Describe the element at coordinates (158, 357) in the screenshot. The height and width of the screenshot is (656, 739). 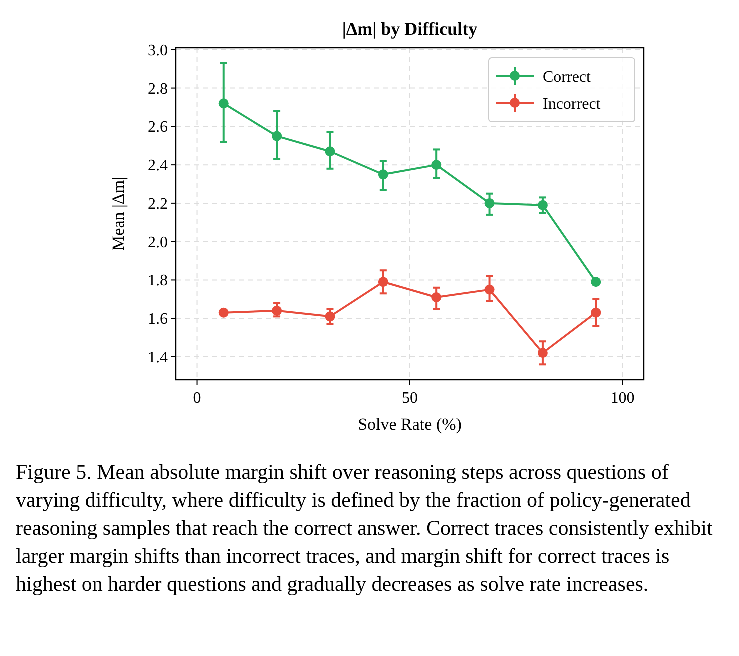
I see `y-tick-label: 1.4` at that location.